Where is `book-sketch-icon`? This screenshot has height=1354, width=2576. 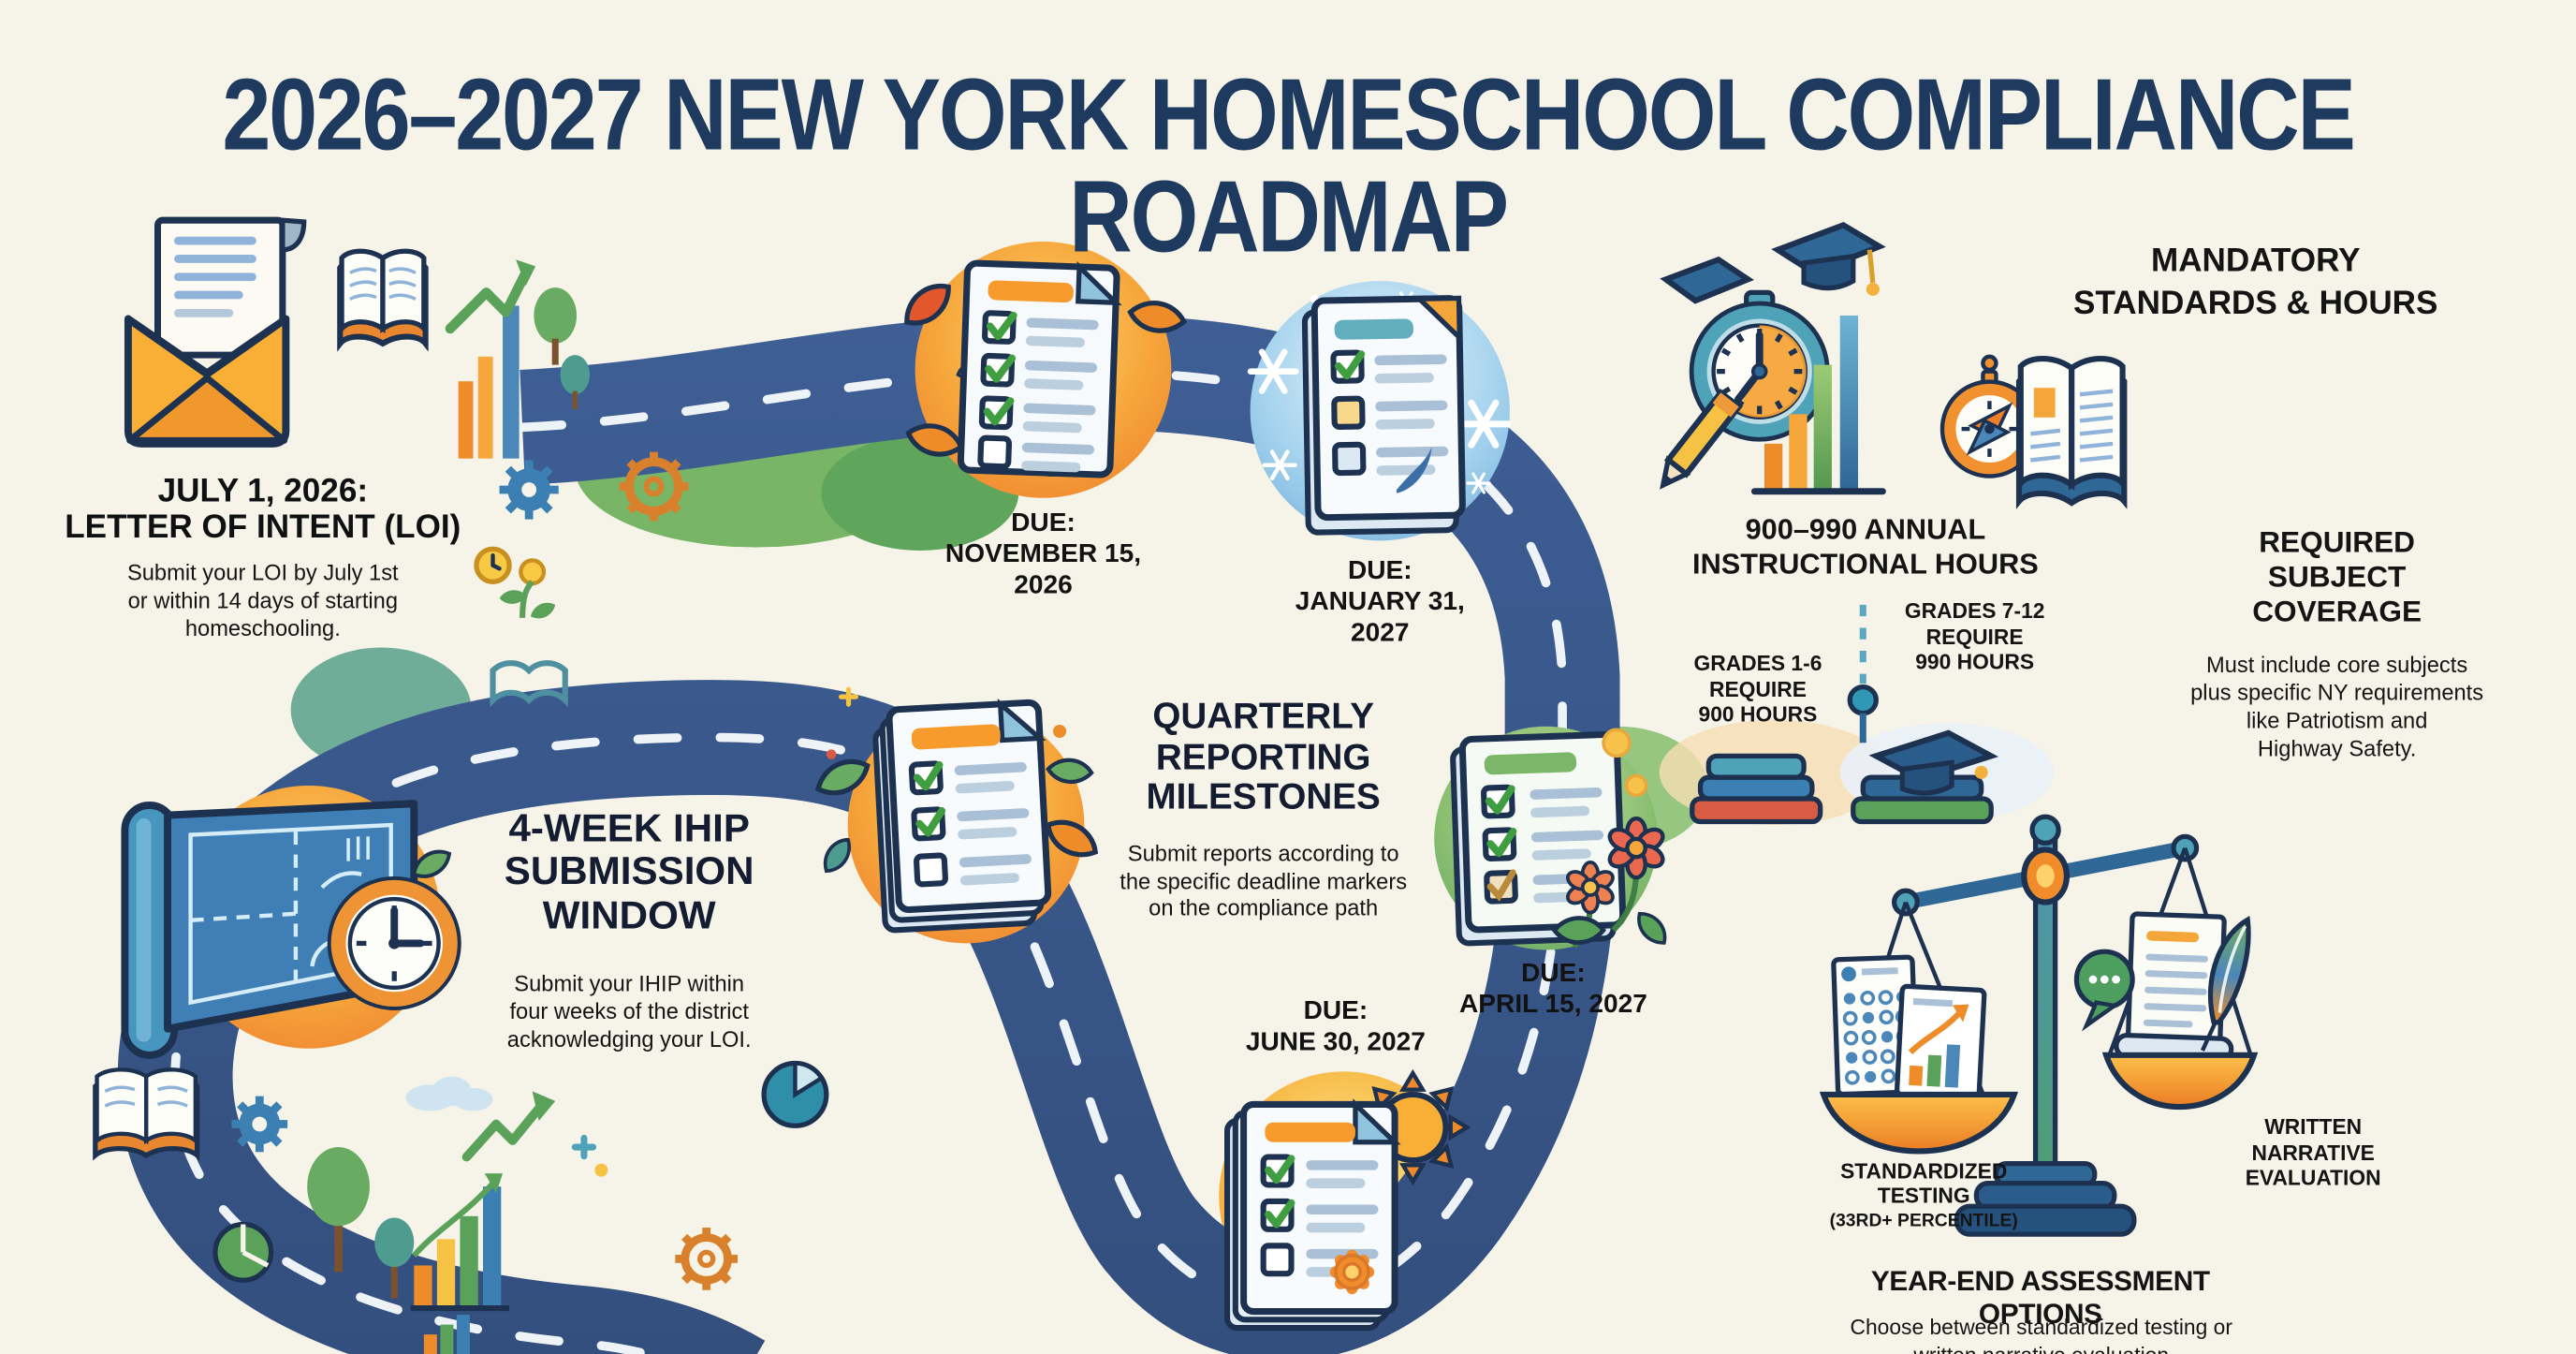 book-sketch-icon is located at coordinates (529, 684).